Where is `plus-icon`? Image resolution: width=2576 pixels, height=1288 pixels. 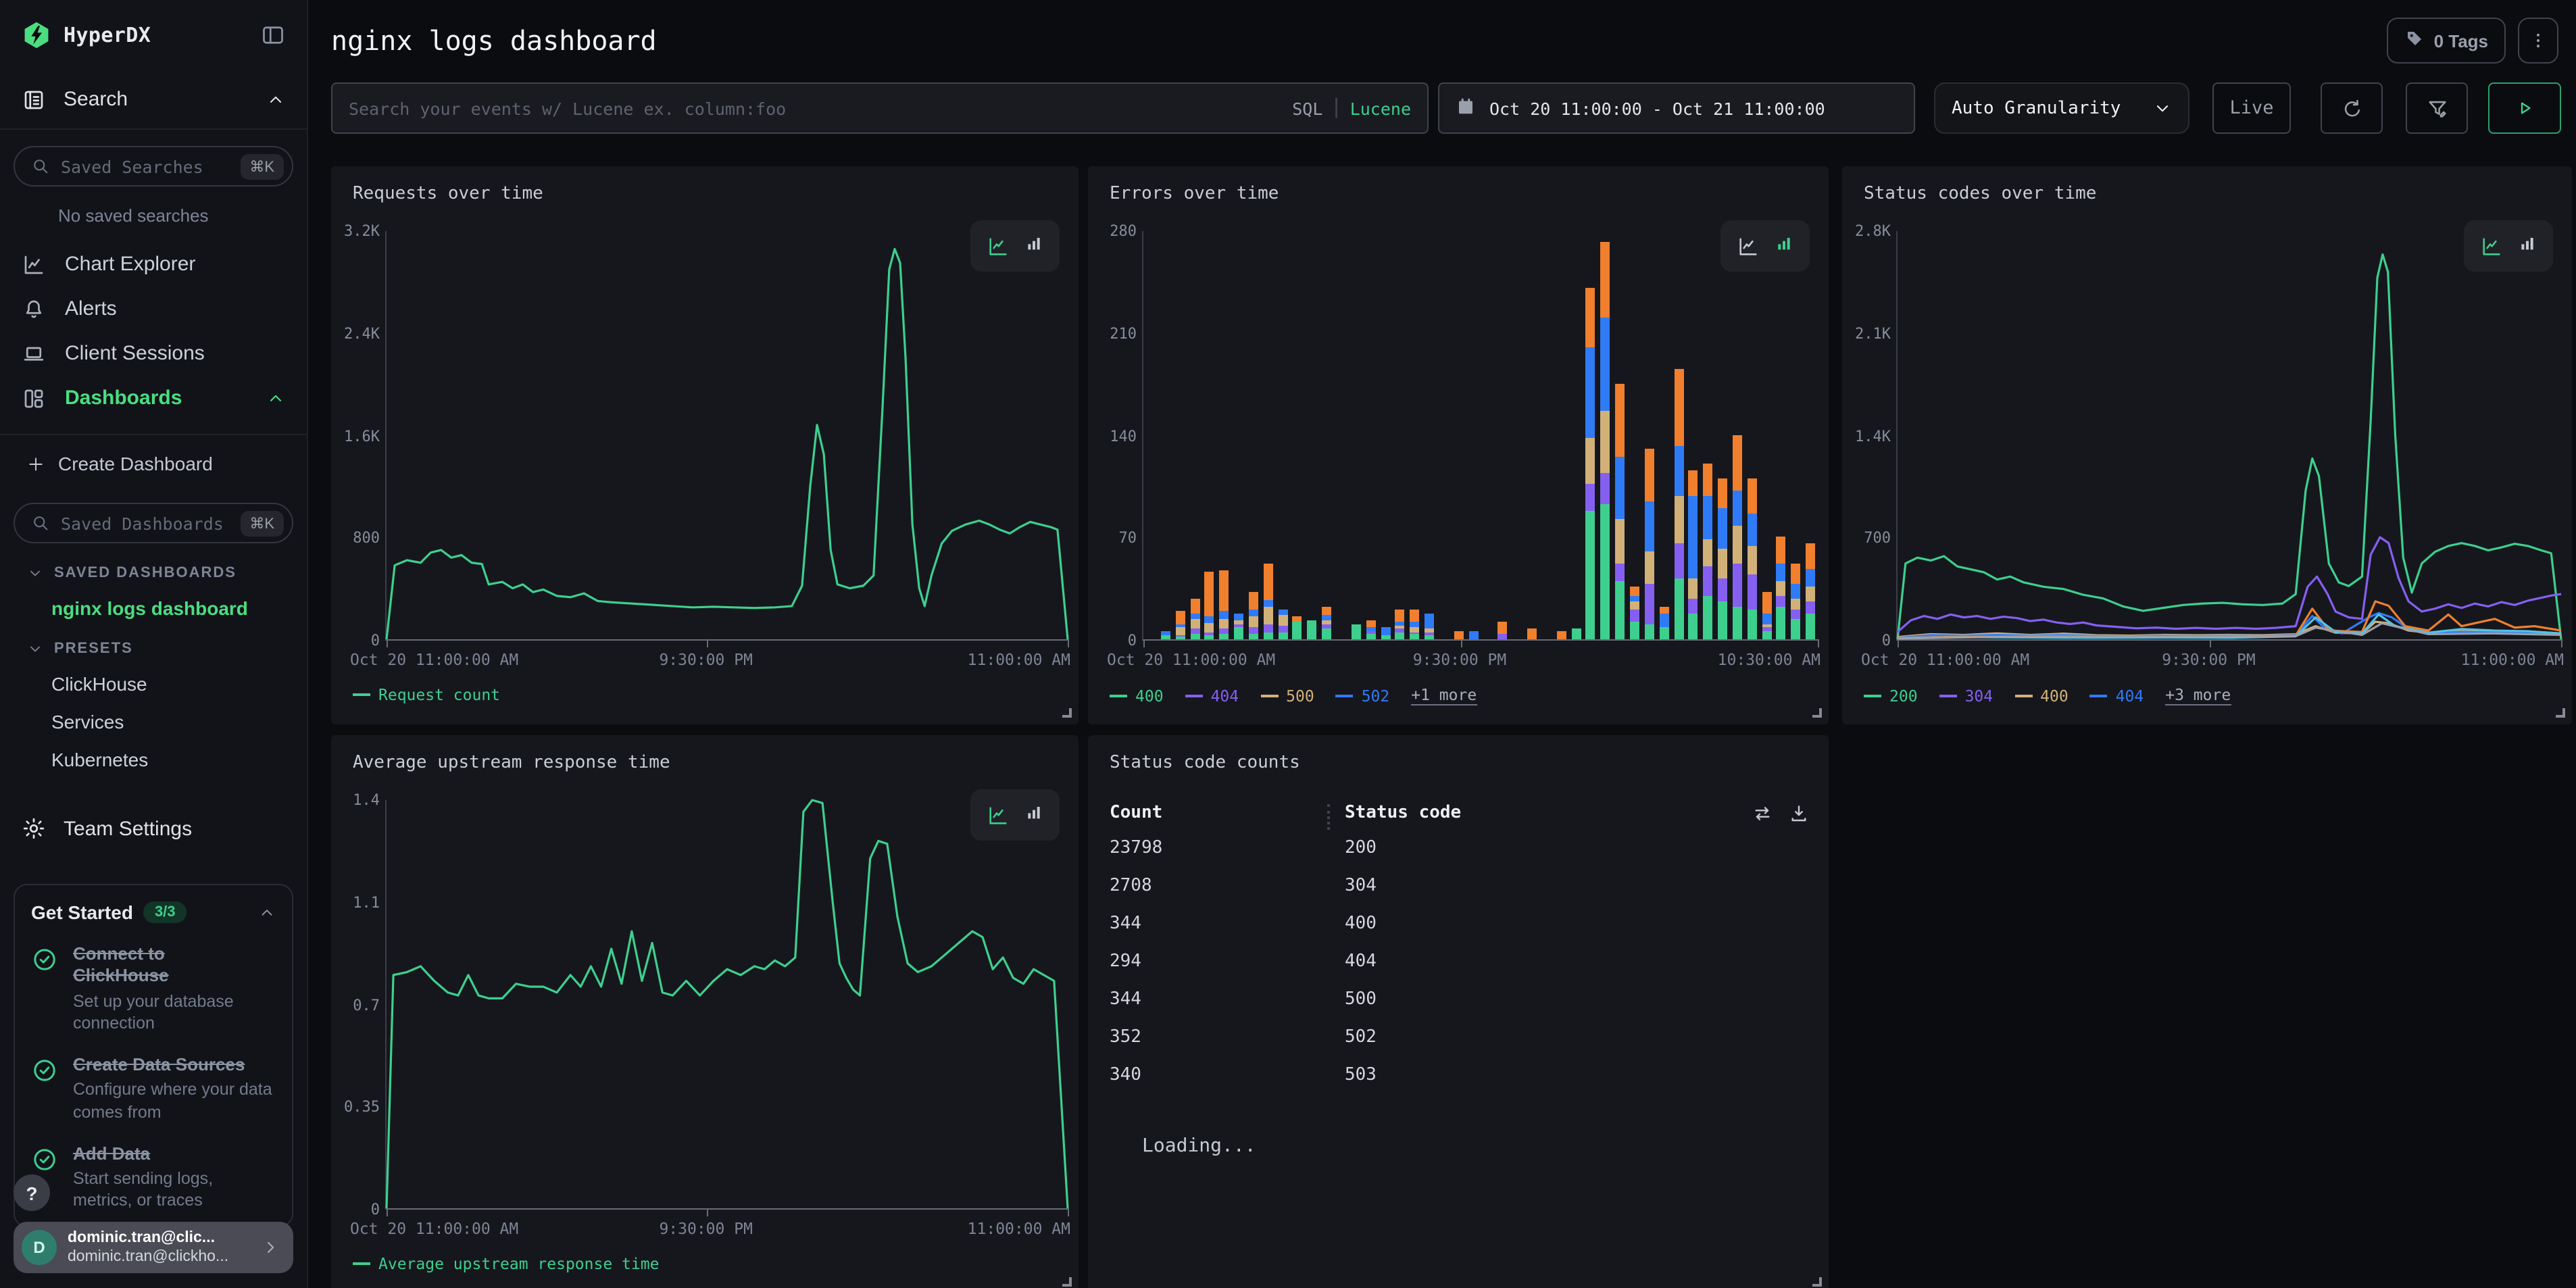
plus-icon is located at coordinates (36, 463).